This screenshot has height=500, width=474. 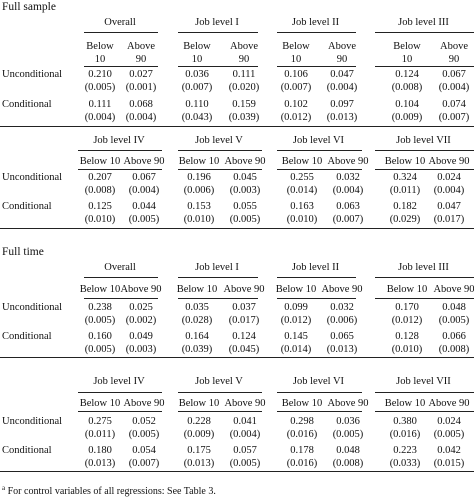 What do you see at coordinates (197, 104) in the screenshot?
I see `coefficient-value: 0.110` at bounding box center [197, 104].